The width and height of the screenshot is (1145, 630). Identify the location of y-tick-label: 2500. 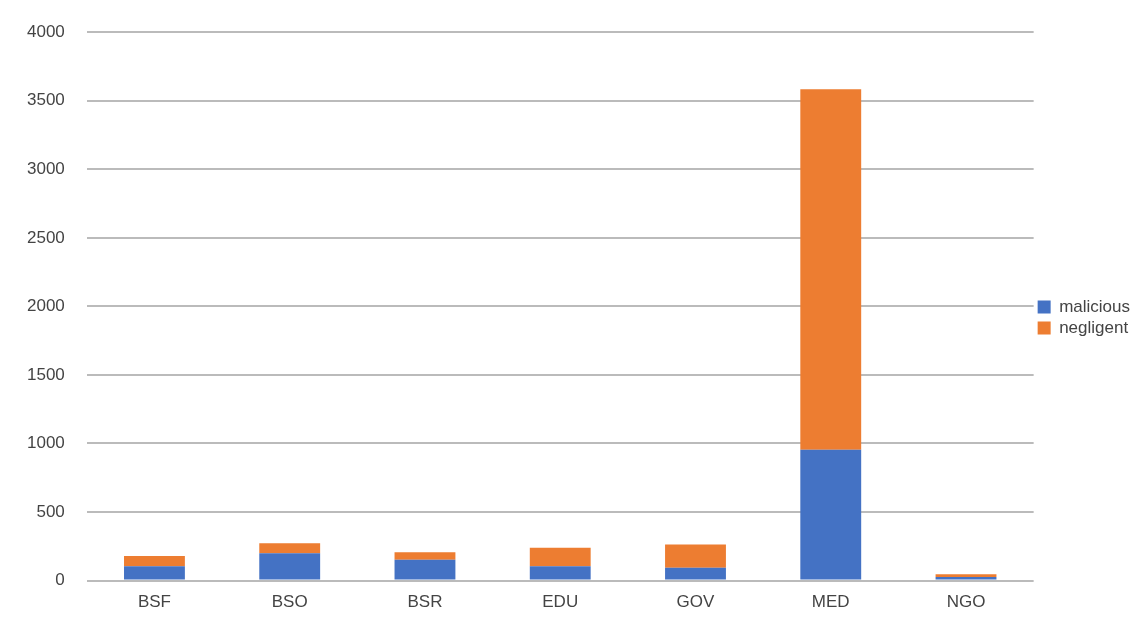
(45, 237).